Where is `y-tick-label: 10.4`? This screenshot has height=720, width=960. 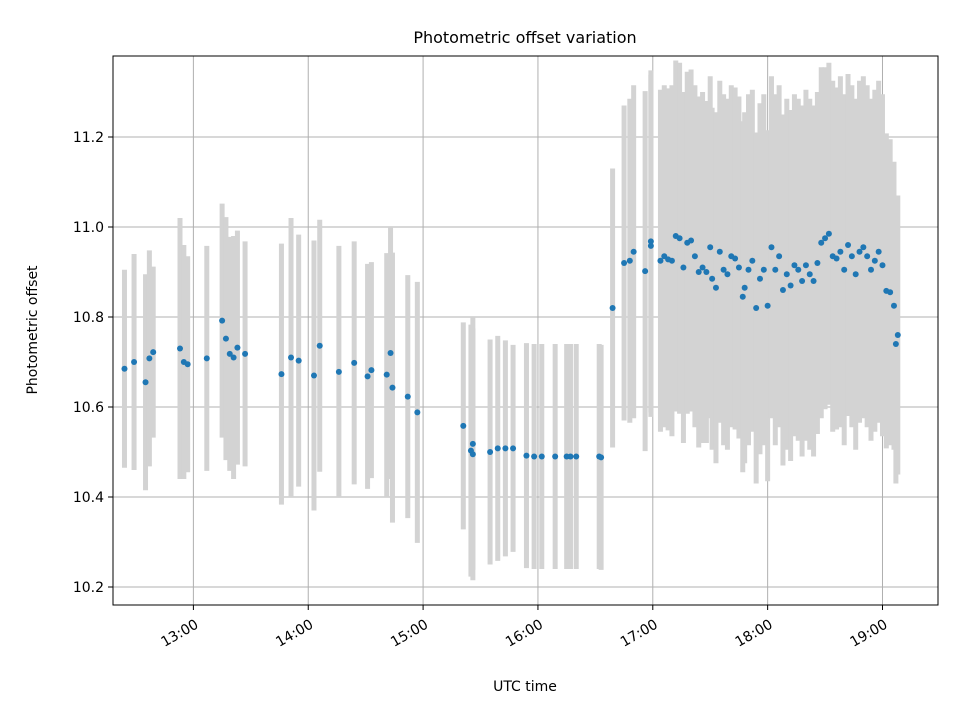
y-tick-label: 10.4 is located at coordinates (88, 498).